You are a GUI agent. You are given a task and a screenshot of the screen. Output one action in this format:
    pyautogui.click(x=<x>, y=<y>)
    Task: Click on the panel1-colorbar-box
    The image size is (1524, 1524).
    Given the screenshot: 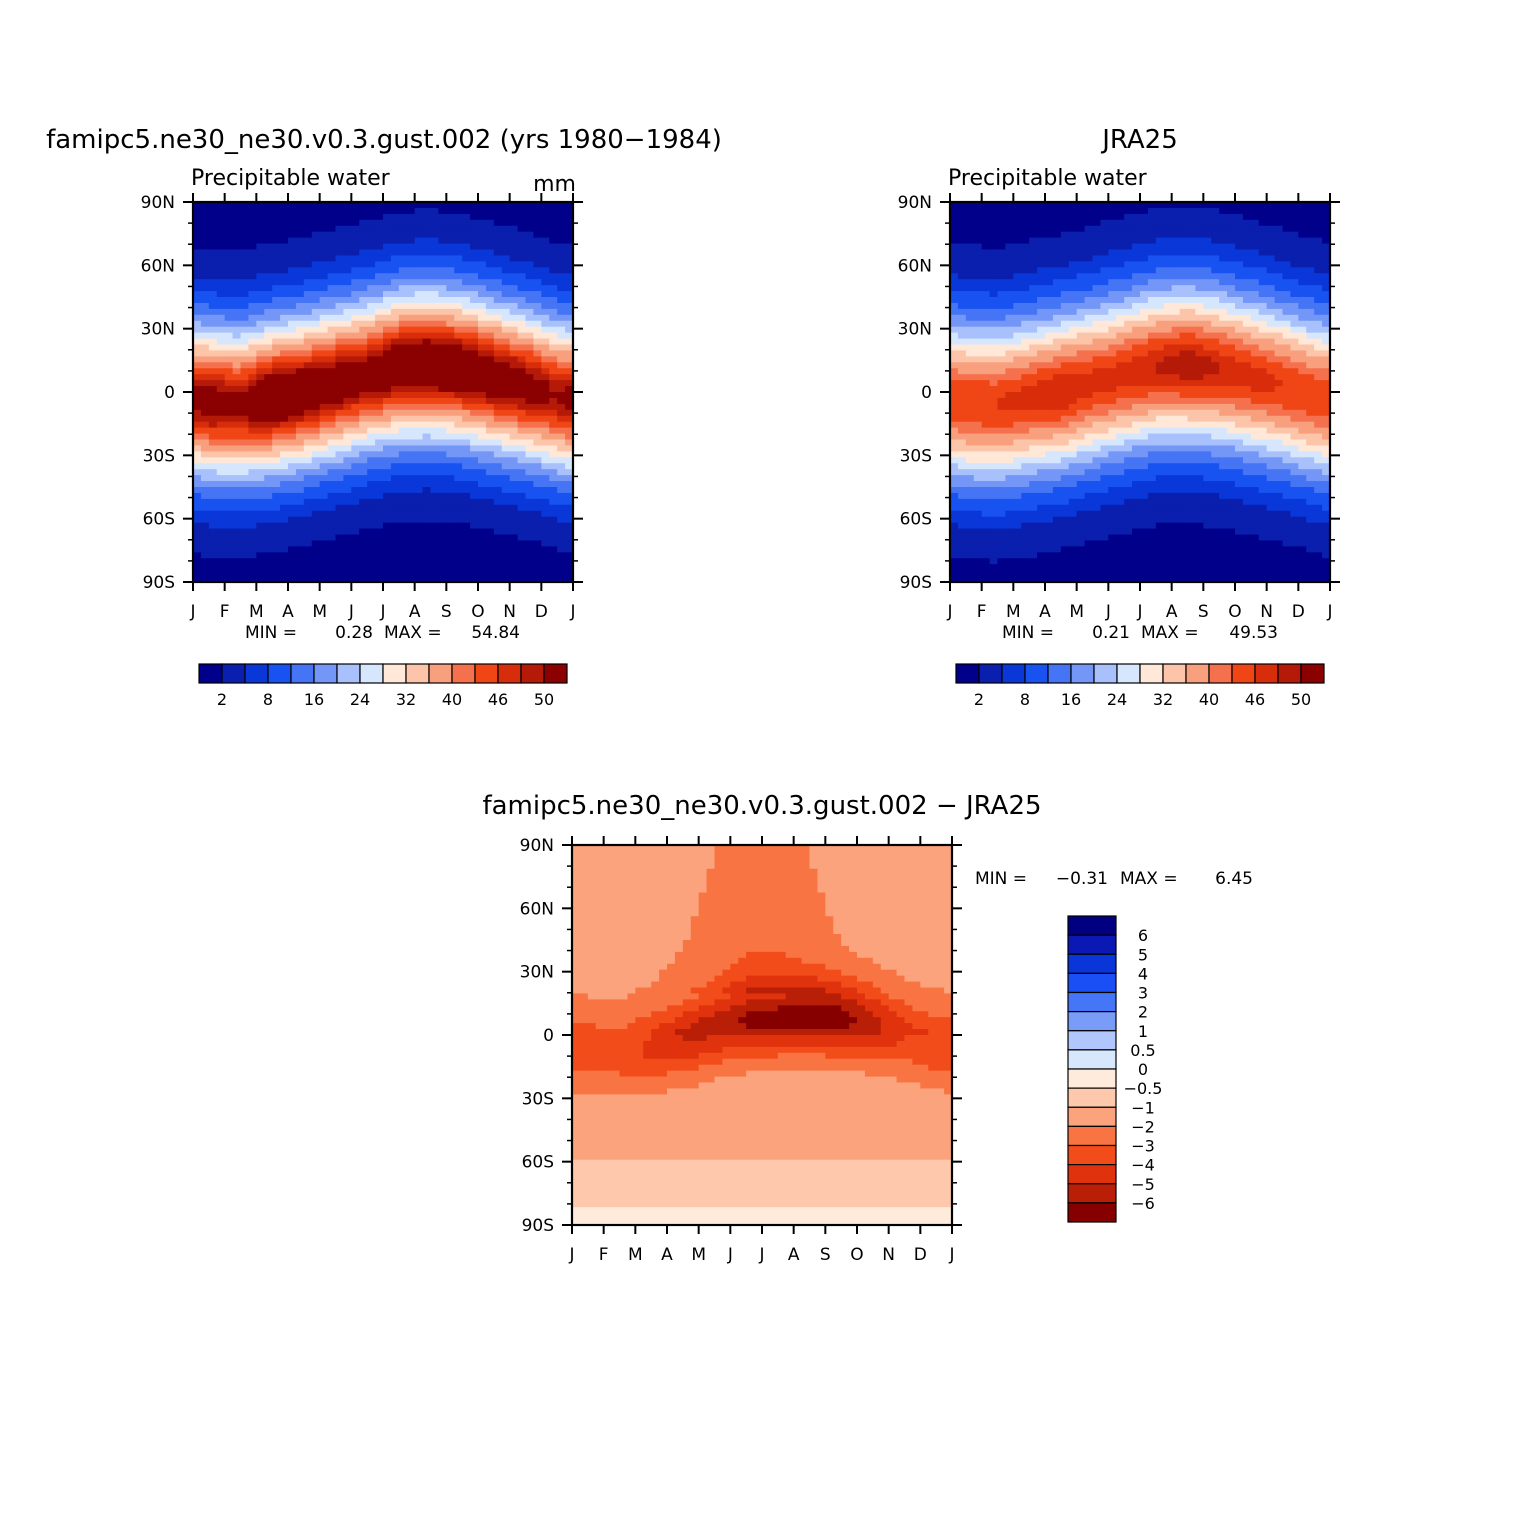 What is the action you would take?
    pyautogui.click(x=233, y=673)
    